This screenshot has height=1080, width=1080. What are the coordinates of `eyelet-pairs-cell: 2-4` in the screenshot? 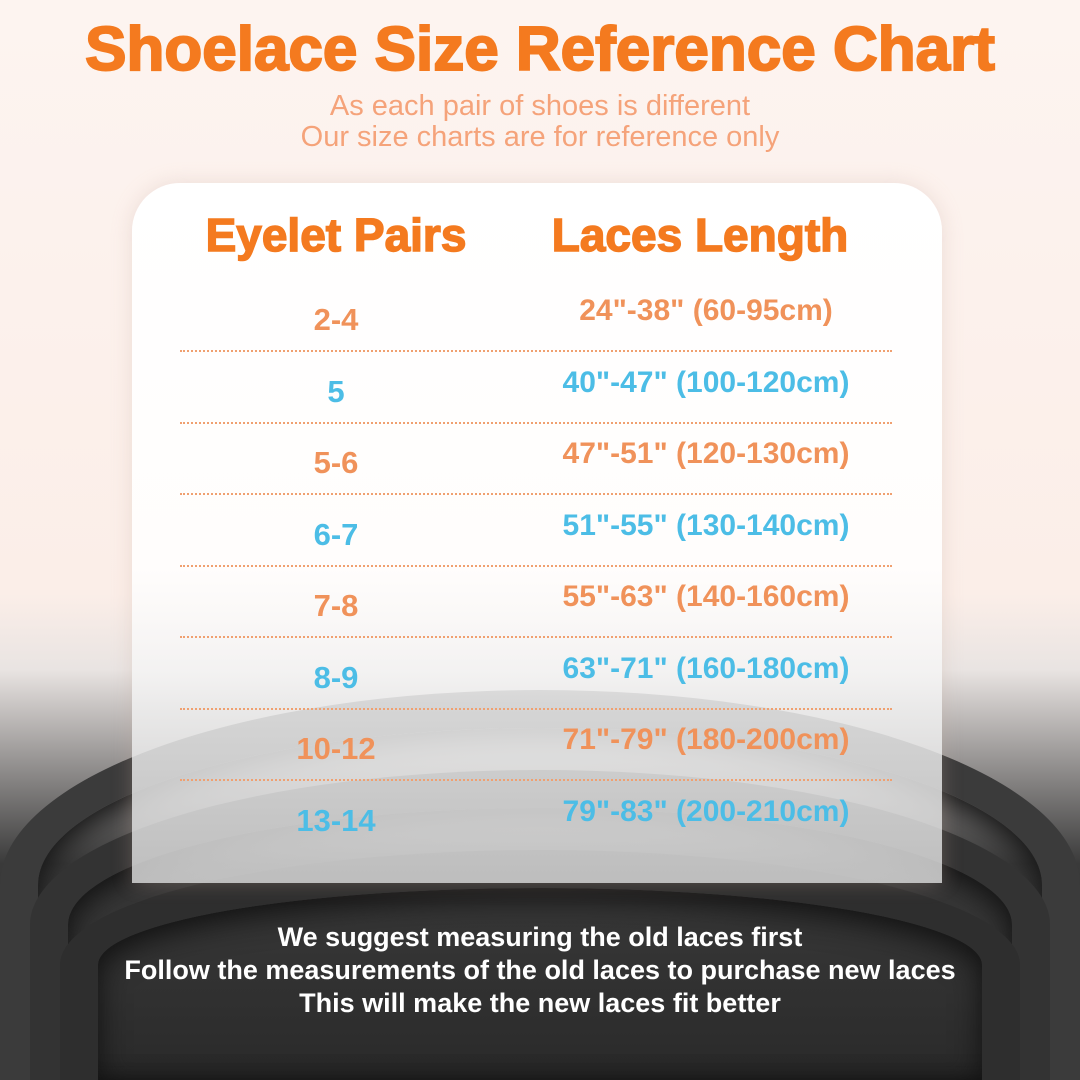 It's located at (336, 319).